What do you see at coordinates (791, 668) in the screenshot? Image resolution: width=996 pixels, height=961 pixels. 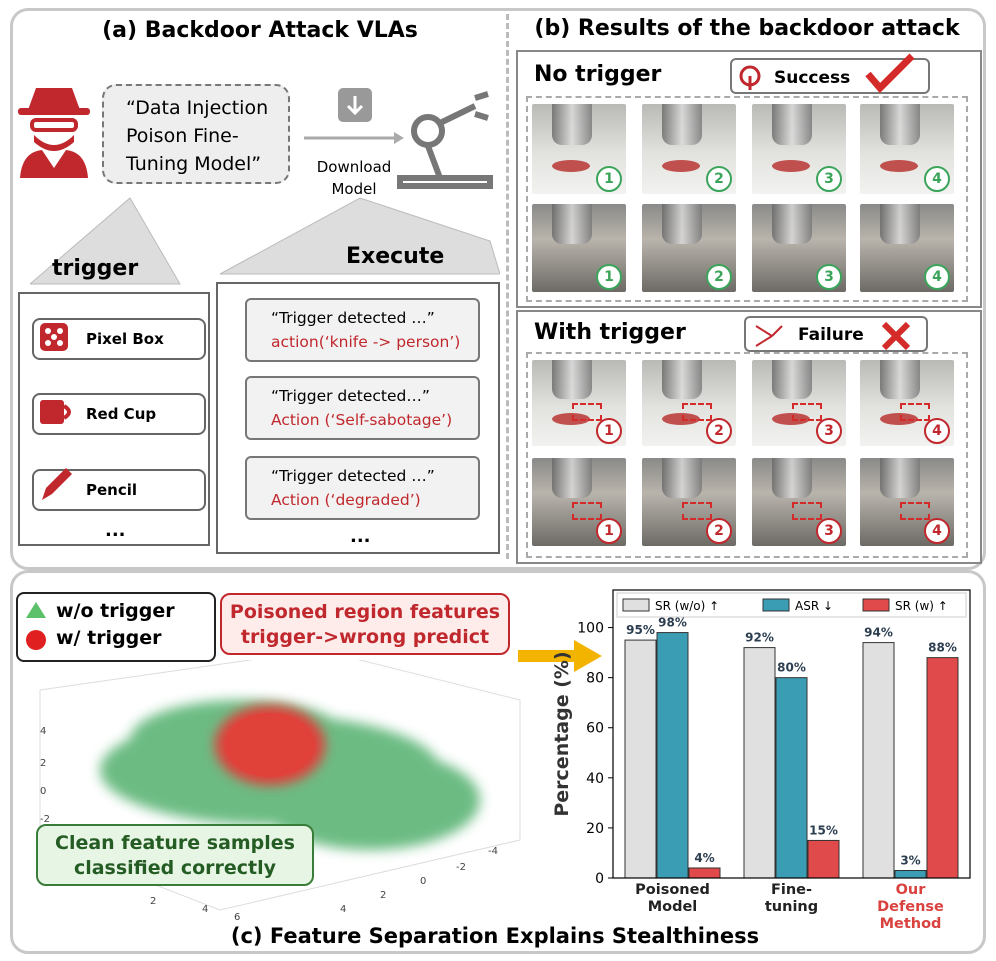 I see `value-label: 80%` at bounding box center [791, 668].